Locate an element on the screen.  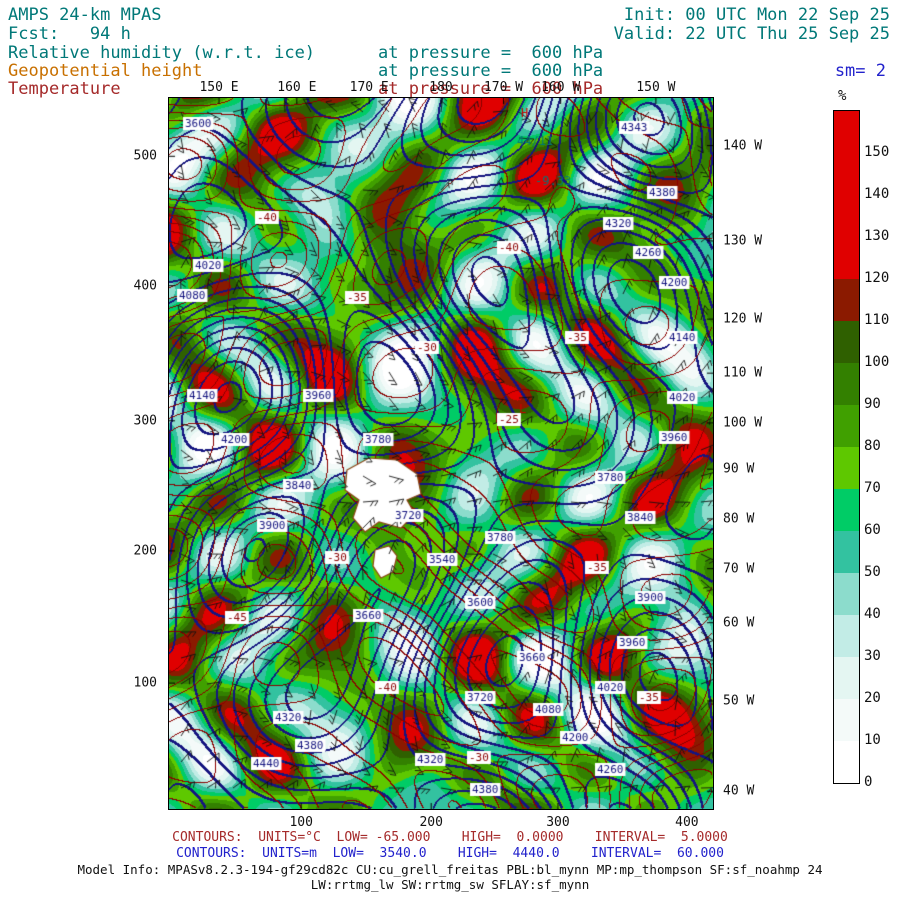
colorbar is located at coordinates (846, 447).